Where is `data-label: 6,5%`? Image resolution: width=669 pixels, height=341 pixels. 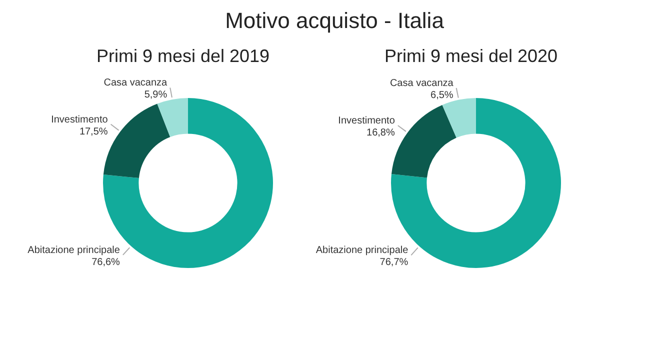
data-label: 6,5% is located at coordinates (442, 96).